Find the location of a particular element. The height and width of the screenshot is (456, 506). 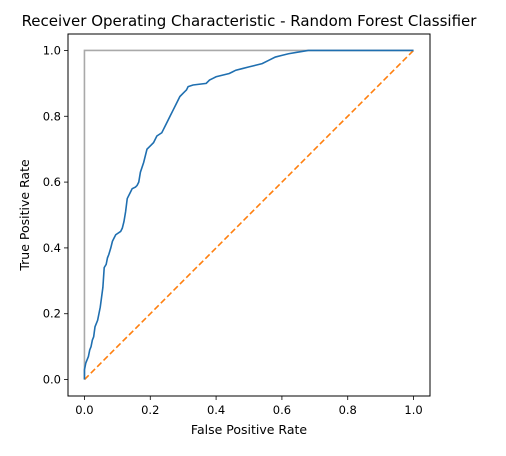

y-tick-label: 0.4 is located at coordinates (52, 248).